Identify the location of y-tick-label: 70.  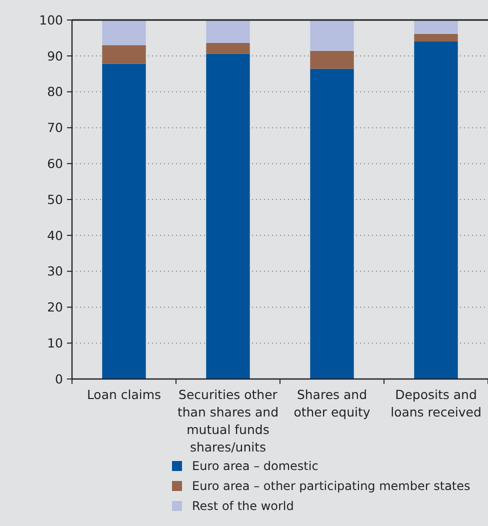
(55, 128).